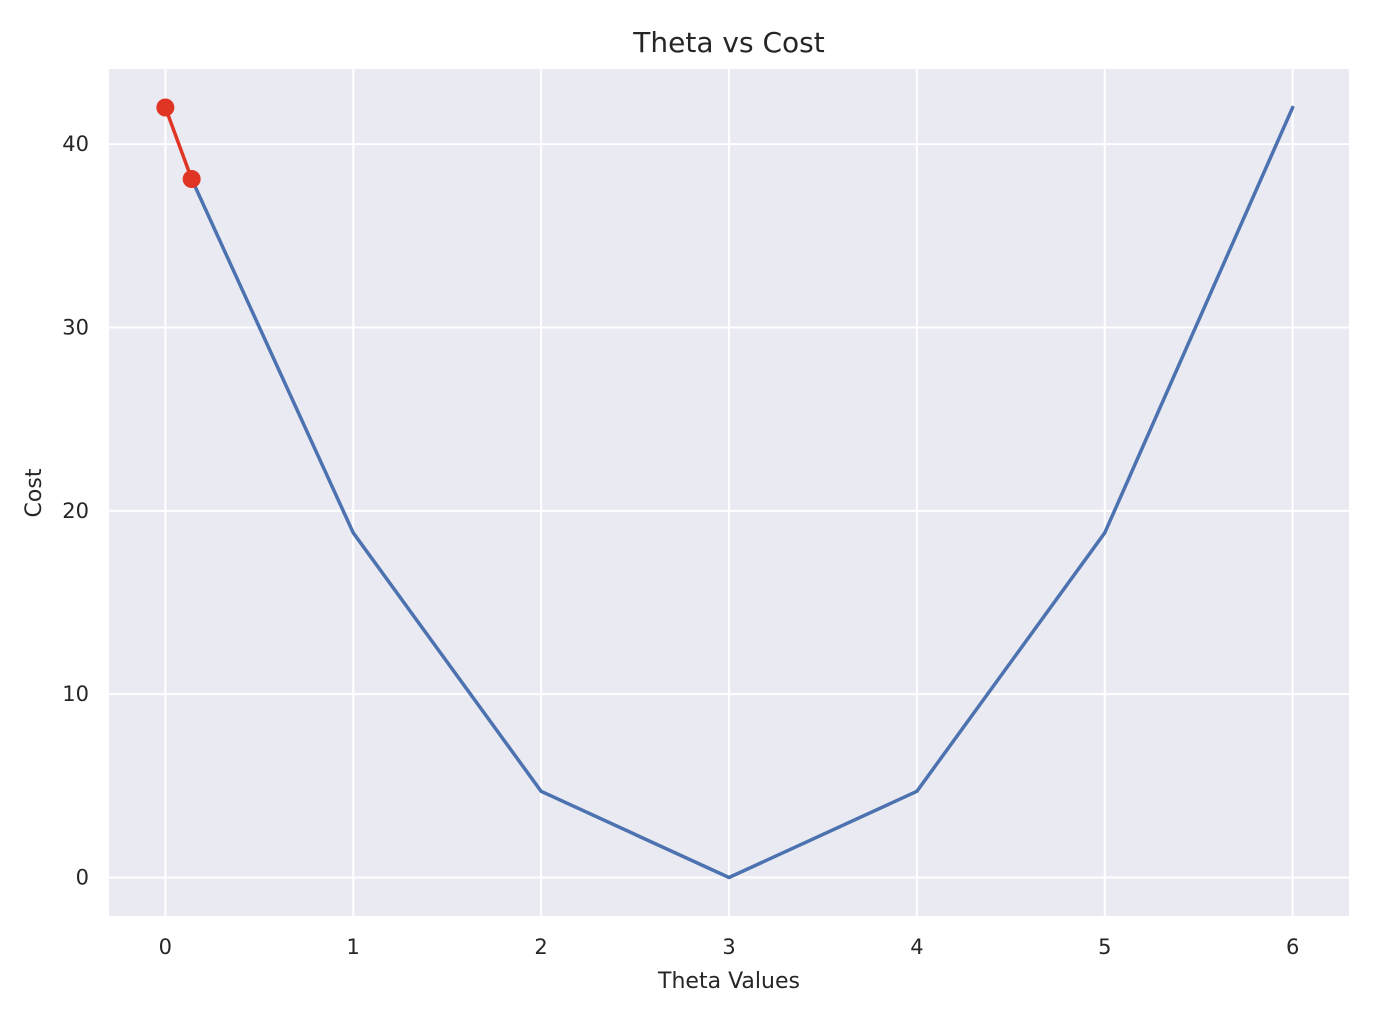  Describe the element at coordinates (1104, 947) in the screenshot. I see `x-tick-label: 5` at that location.